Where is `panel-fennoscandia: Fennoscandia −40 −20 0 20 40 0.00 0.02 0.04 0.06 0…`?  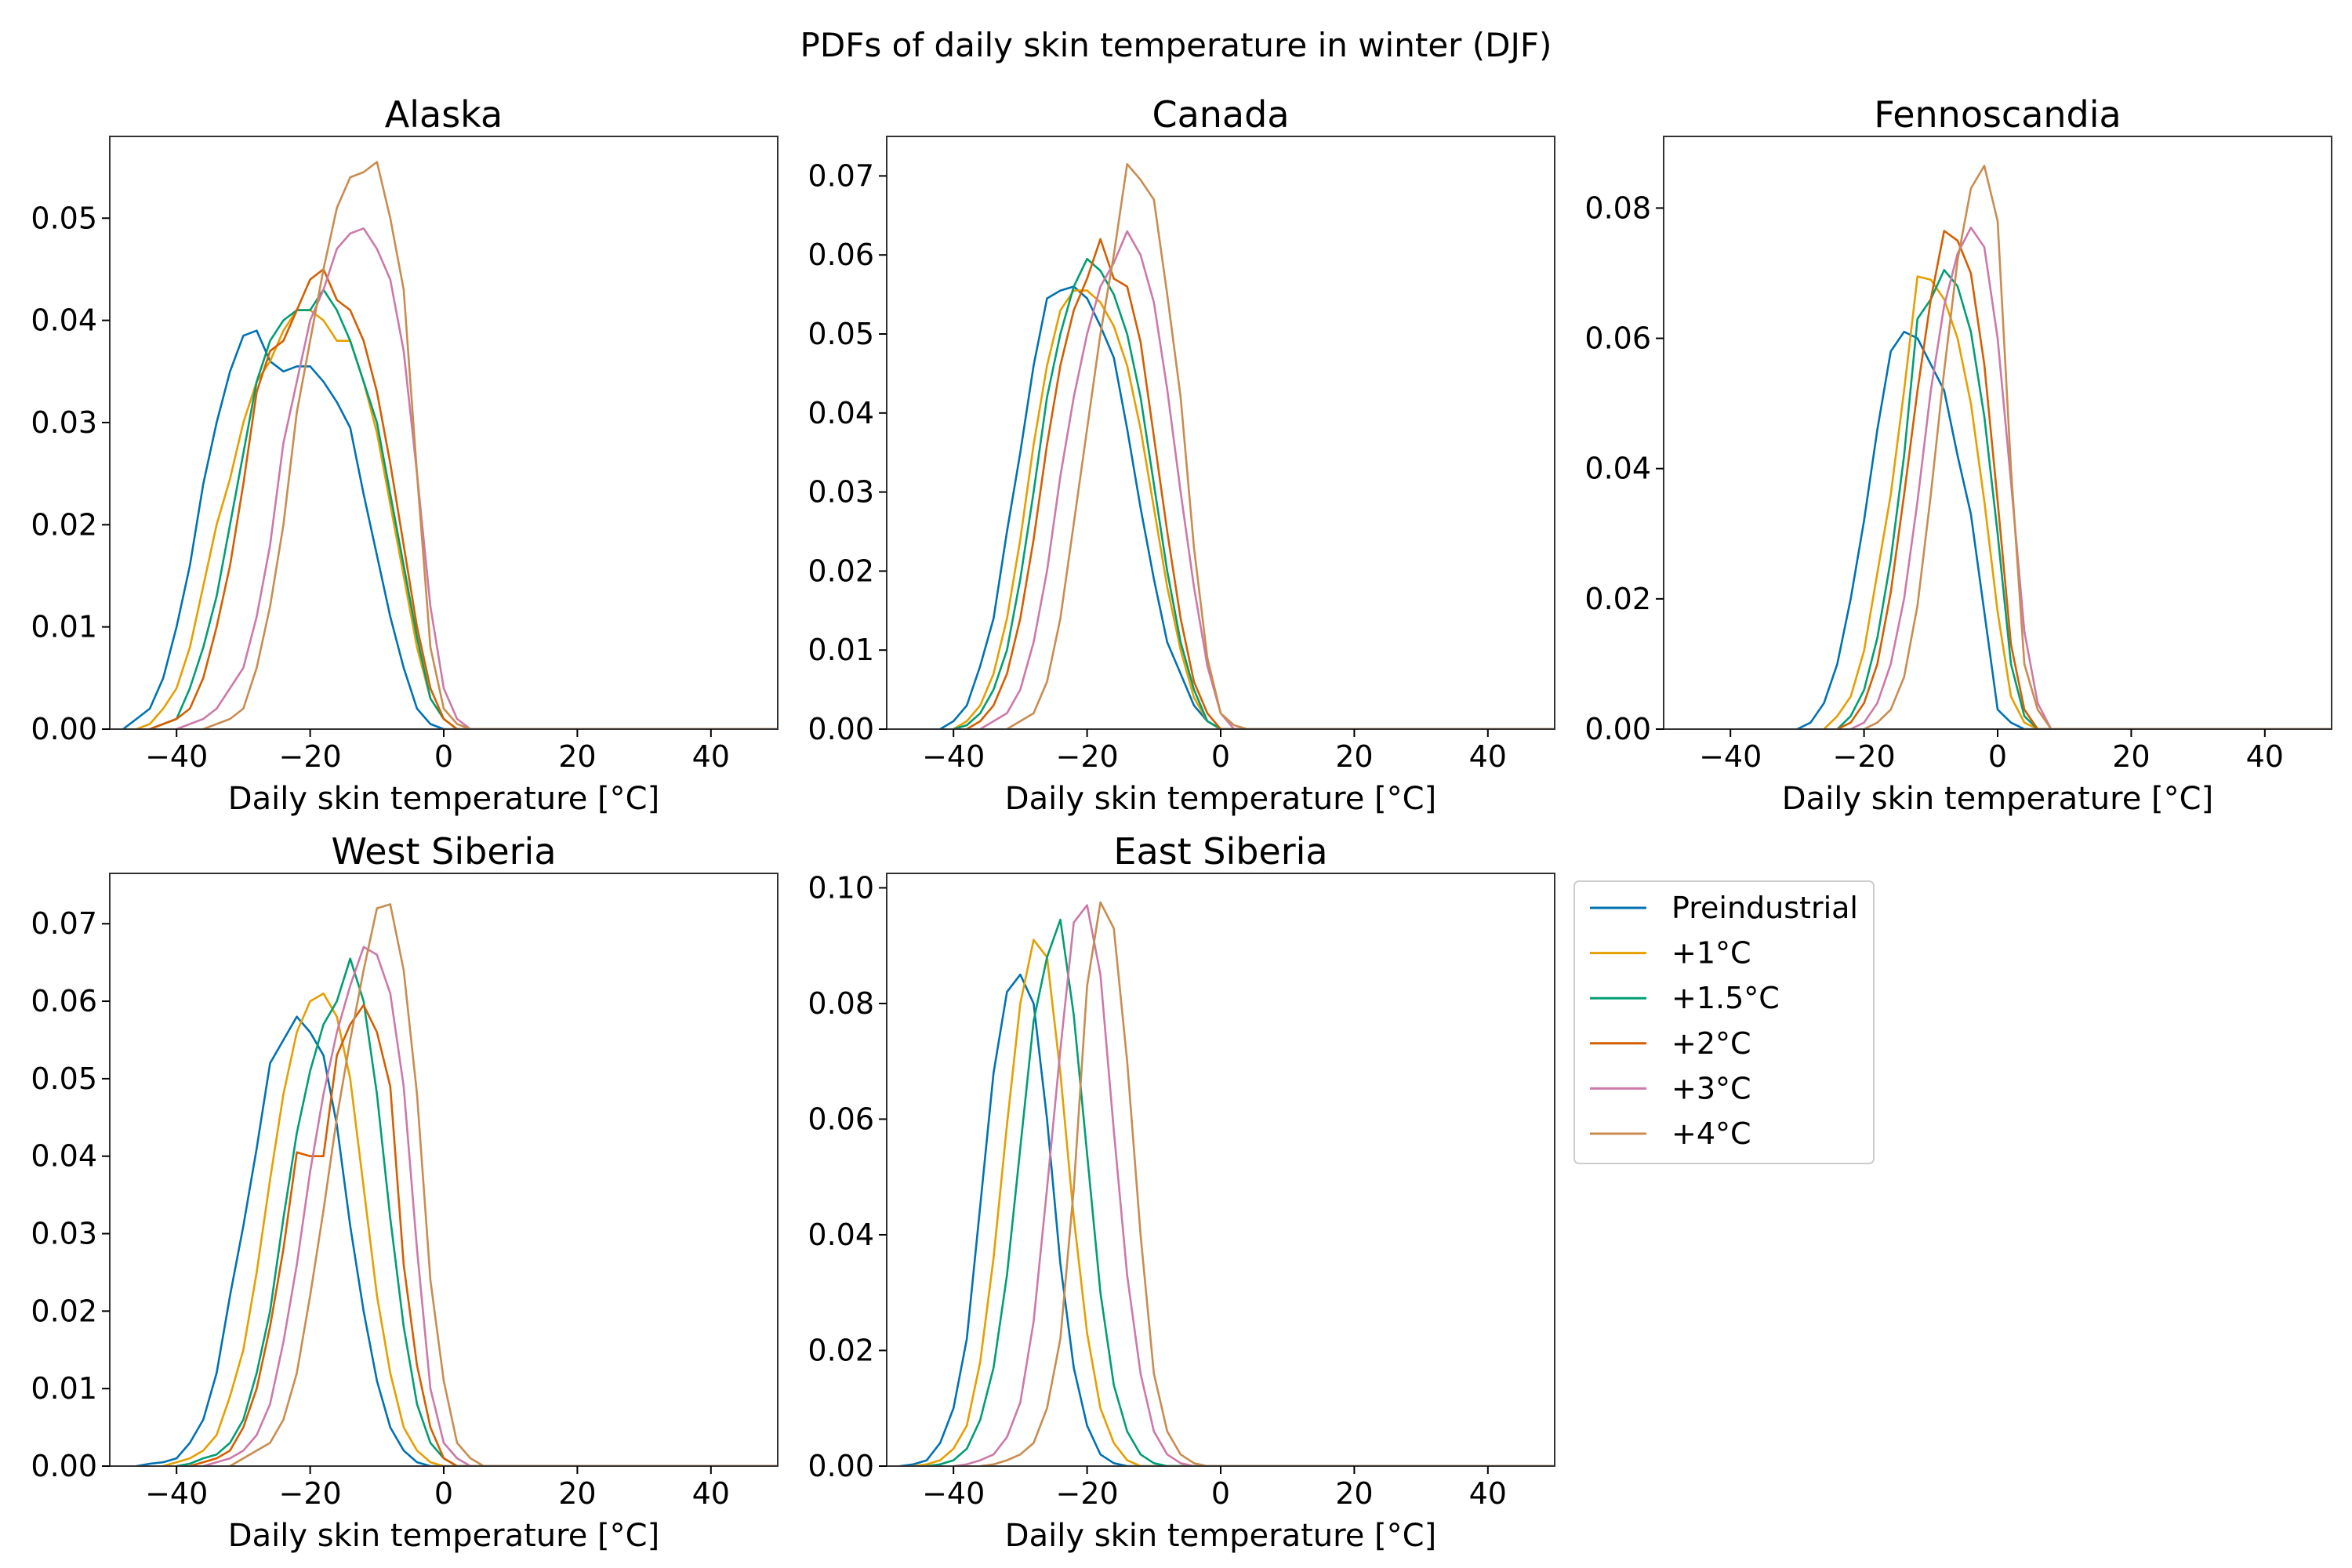
panel-fennoscandia: Fennoscandia −40 −20 0 20 40 0.00 0.02 0.04 0.06 0… is located at coordinates (1958, 455).